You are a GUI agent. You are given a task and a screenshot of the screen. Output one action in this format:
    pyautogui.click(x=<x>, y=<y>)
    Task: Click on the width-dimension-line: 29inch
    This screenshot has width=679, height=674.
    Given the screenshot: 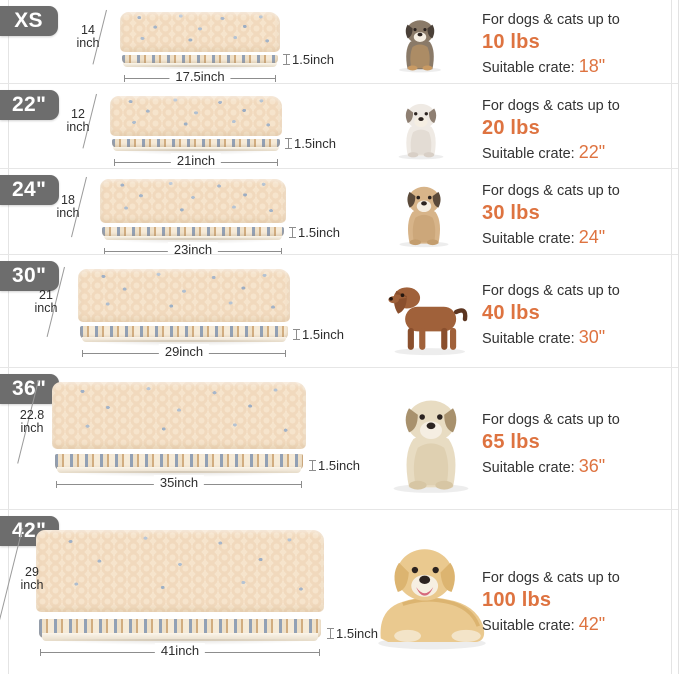 What is the action you would take?
    pyautogui.click(x=184, y=351)
    